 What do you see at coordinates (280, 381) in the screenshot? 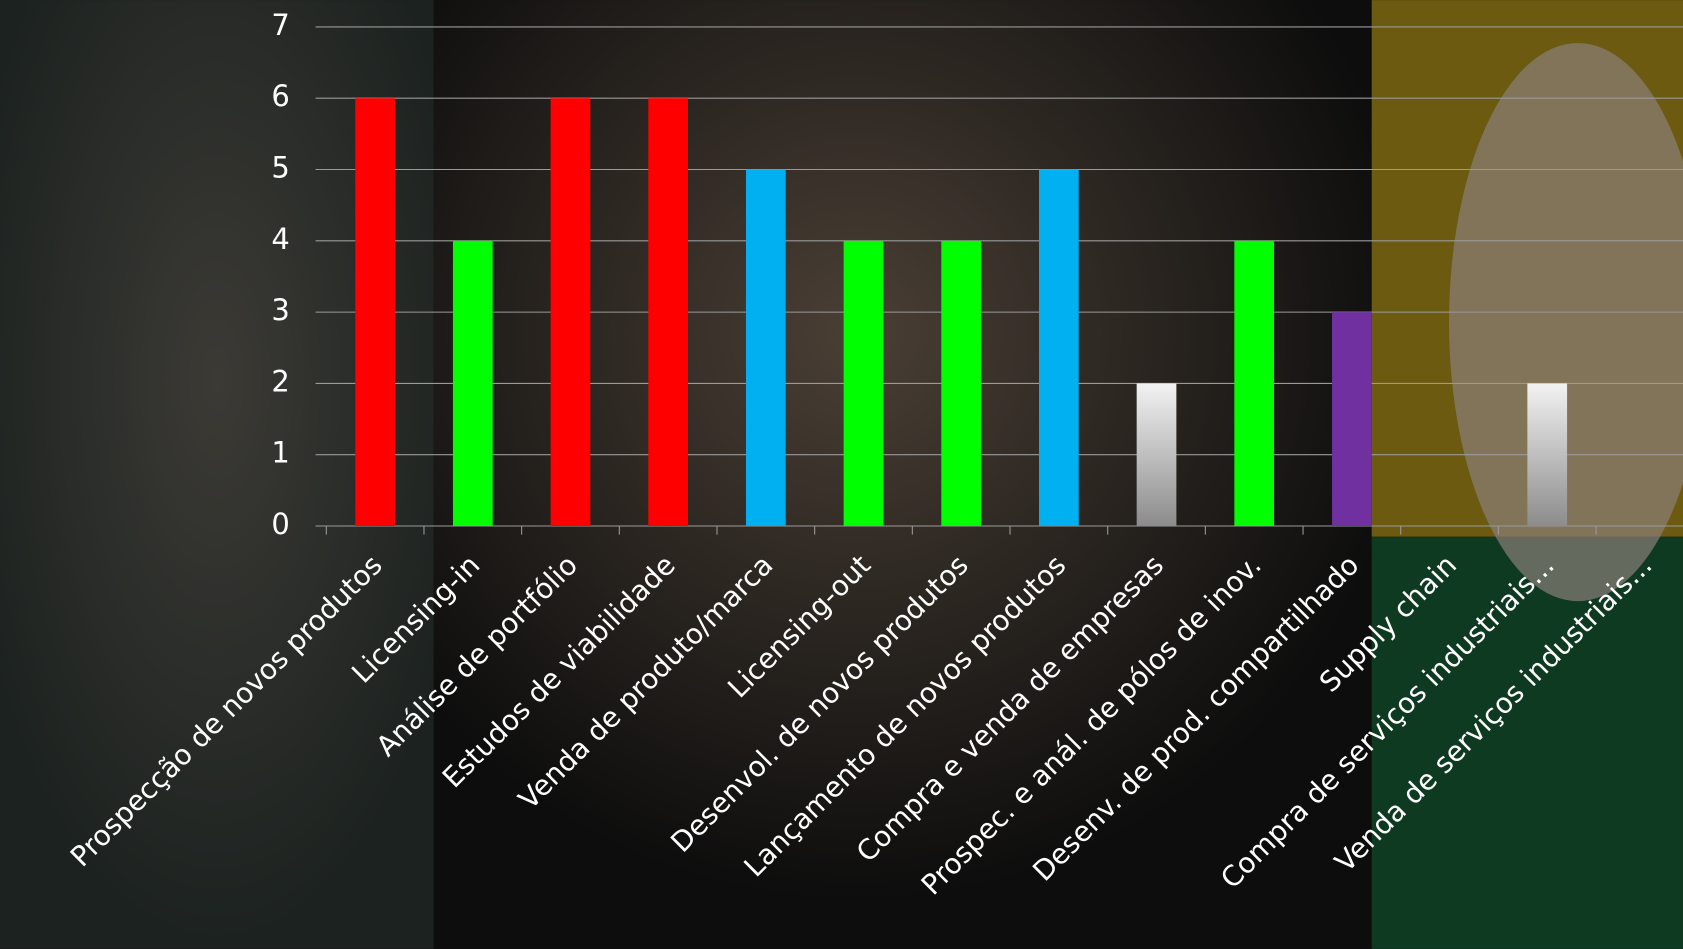
I see `y-tick-label: 2` at bounding box center [280, 381].